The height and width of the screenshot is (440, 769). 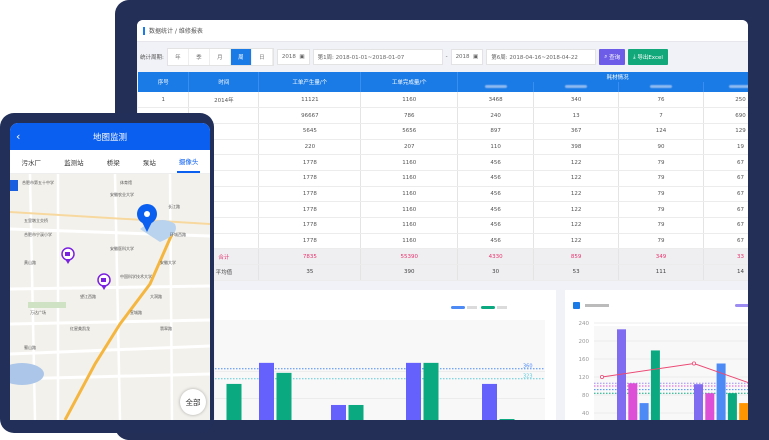 What do you see at coordinates (174, 206) in the screenshot?
I see `map-label: 长江路` at bounding box center [174, 206].